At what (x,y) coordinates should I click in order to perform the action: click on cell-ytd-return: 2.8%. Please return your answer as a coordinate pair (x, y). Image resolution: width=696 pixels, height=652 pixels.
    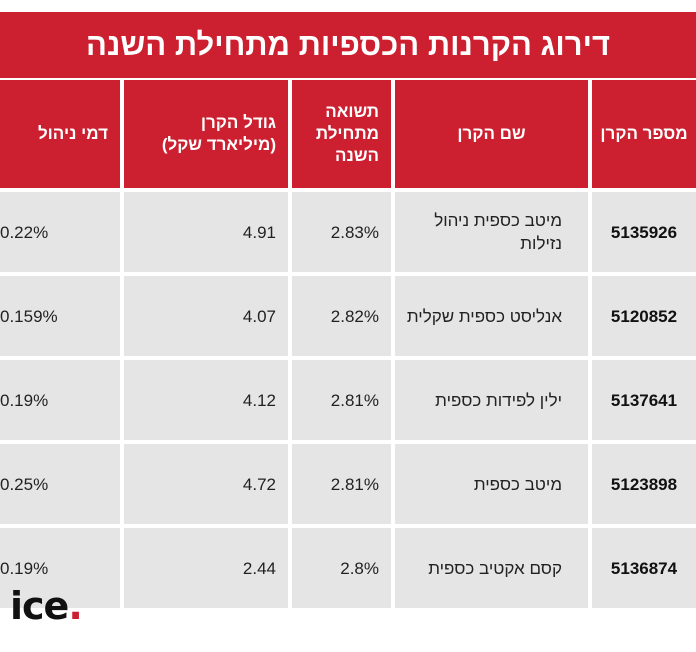
    Looking at the image, I should click on (341, 568).